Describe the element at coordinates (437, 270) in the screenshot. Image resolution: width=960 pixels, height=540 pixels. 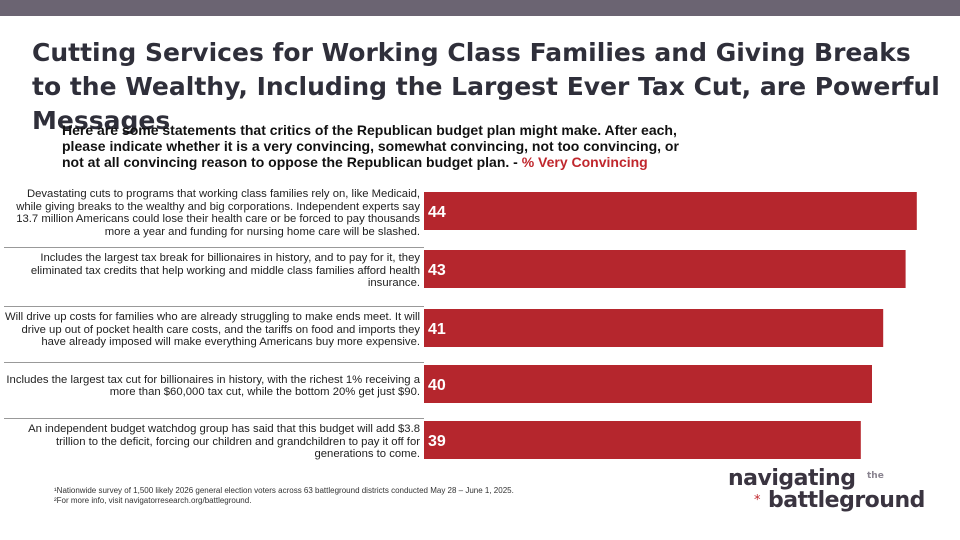
I see `bar-value-label-2: 43` at that location.